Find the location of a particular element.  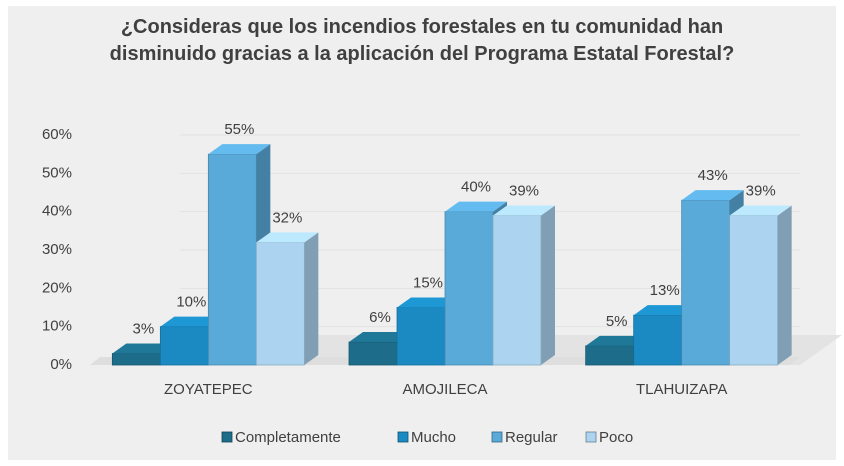

data-label: 40% is located at coordinates (476, 187).